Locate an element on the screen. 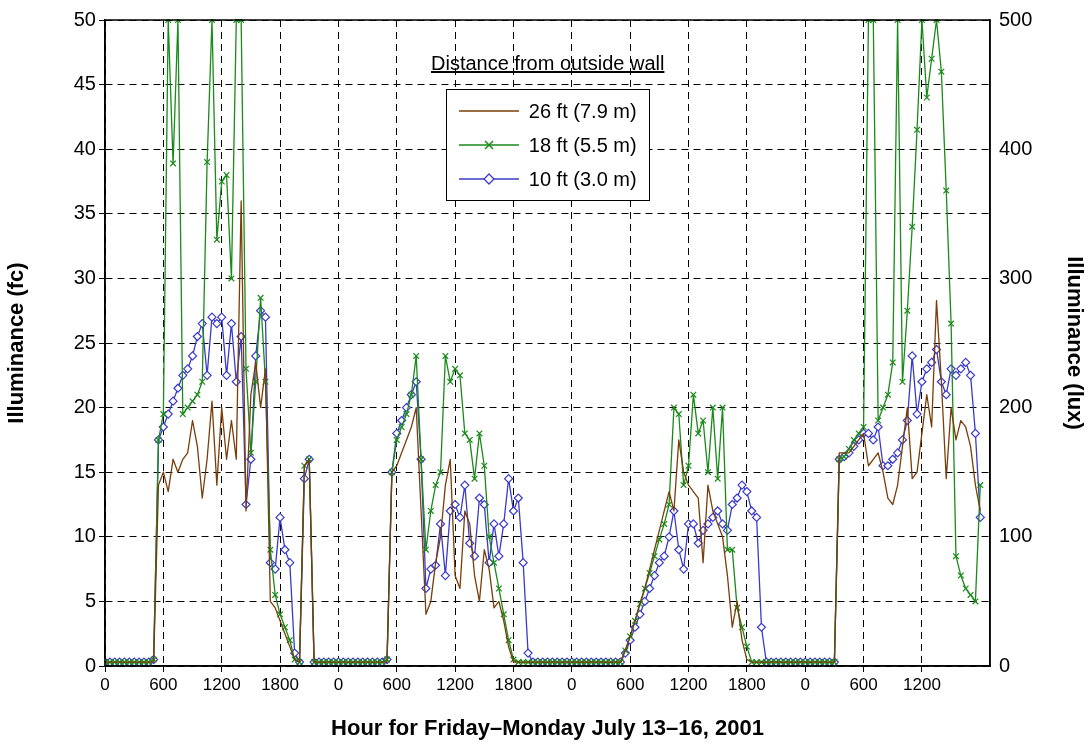 Image resolution: width=1091 pixels, height=746 pixels. legend-label: 18 ft (5.5 m) is located at coordinates (582, 145).